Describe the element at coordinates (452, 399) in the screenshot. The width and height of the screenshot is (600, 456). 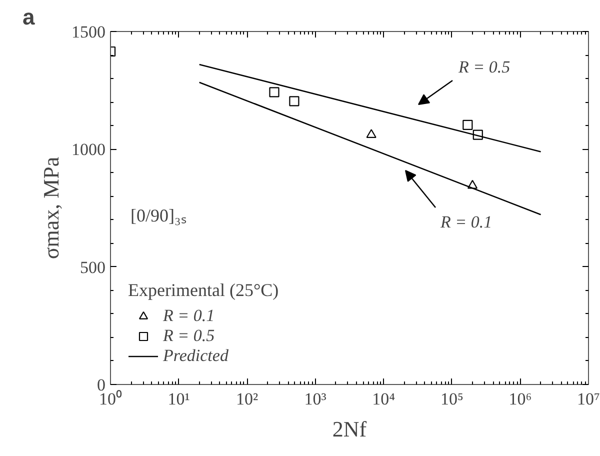
I see `x-tick-label: 10⁵` at that location.